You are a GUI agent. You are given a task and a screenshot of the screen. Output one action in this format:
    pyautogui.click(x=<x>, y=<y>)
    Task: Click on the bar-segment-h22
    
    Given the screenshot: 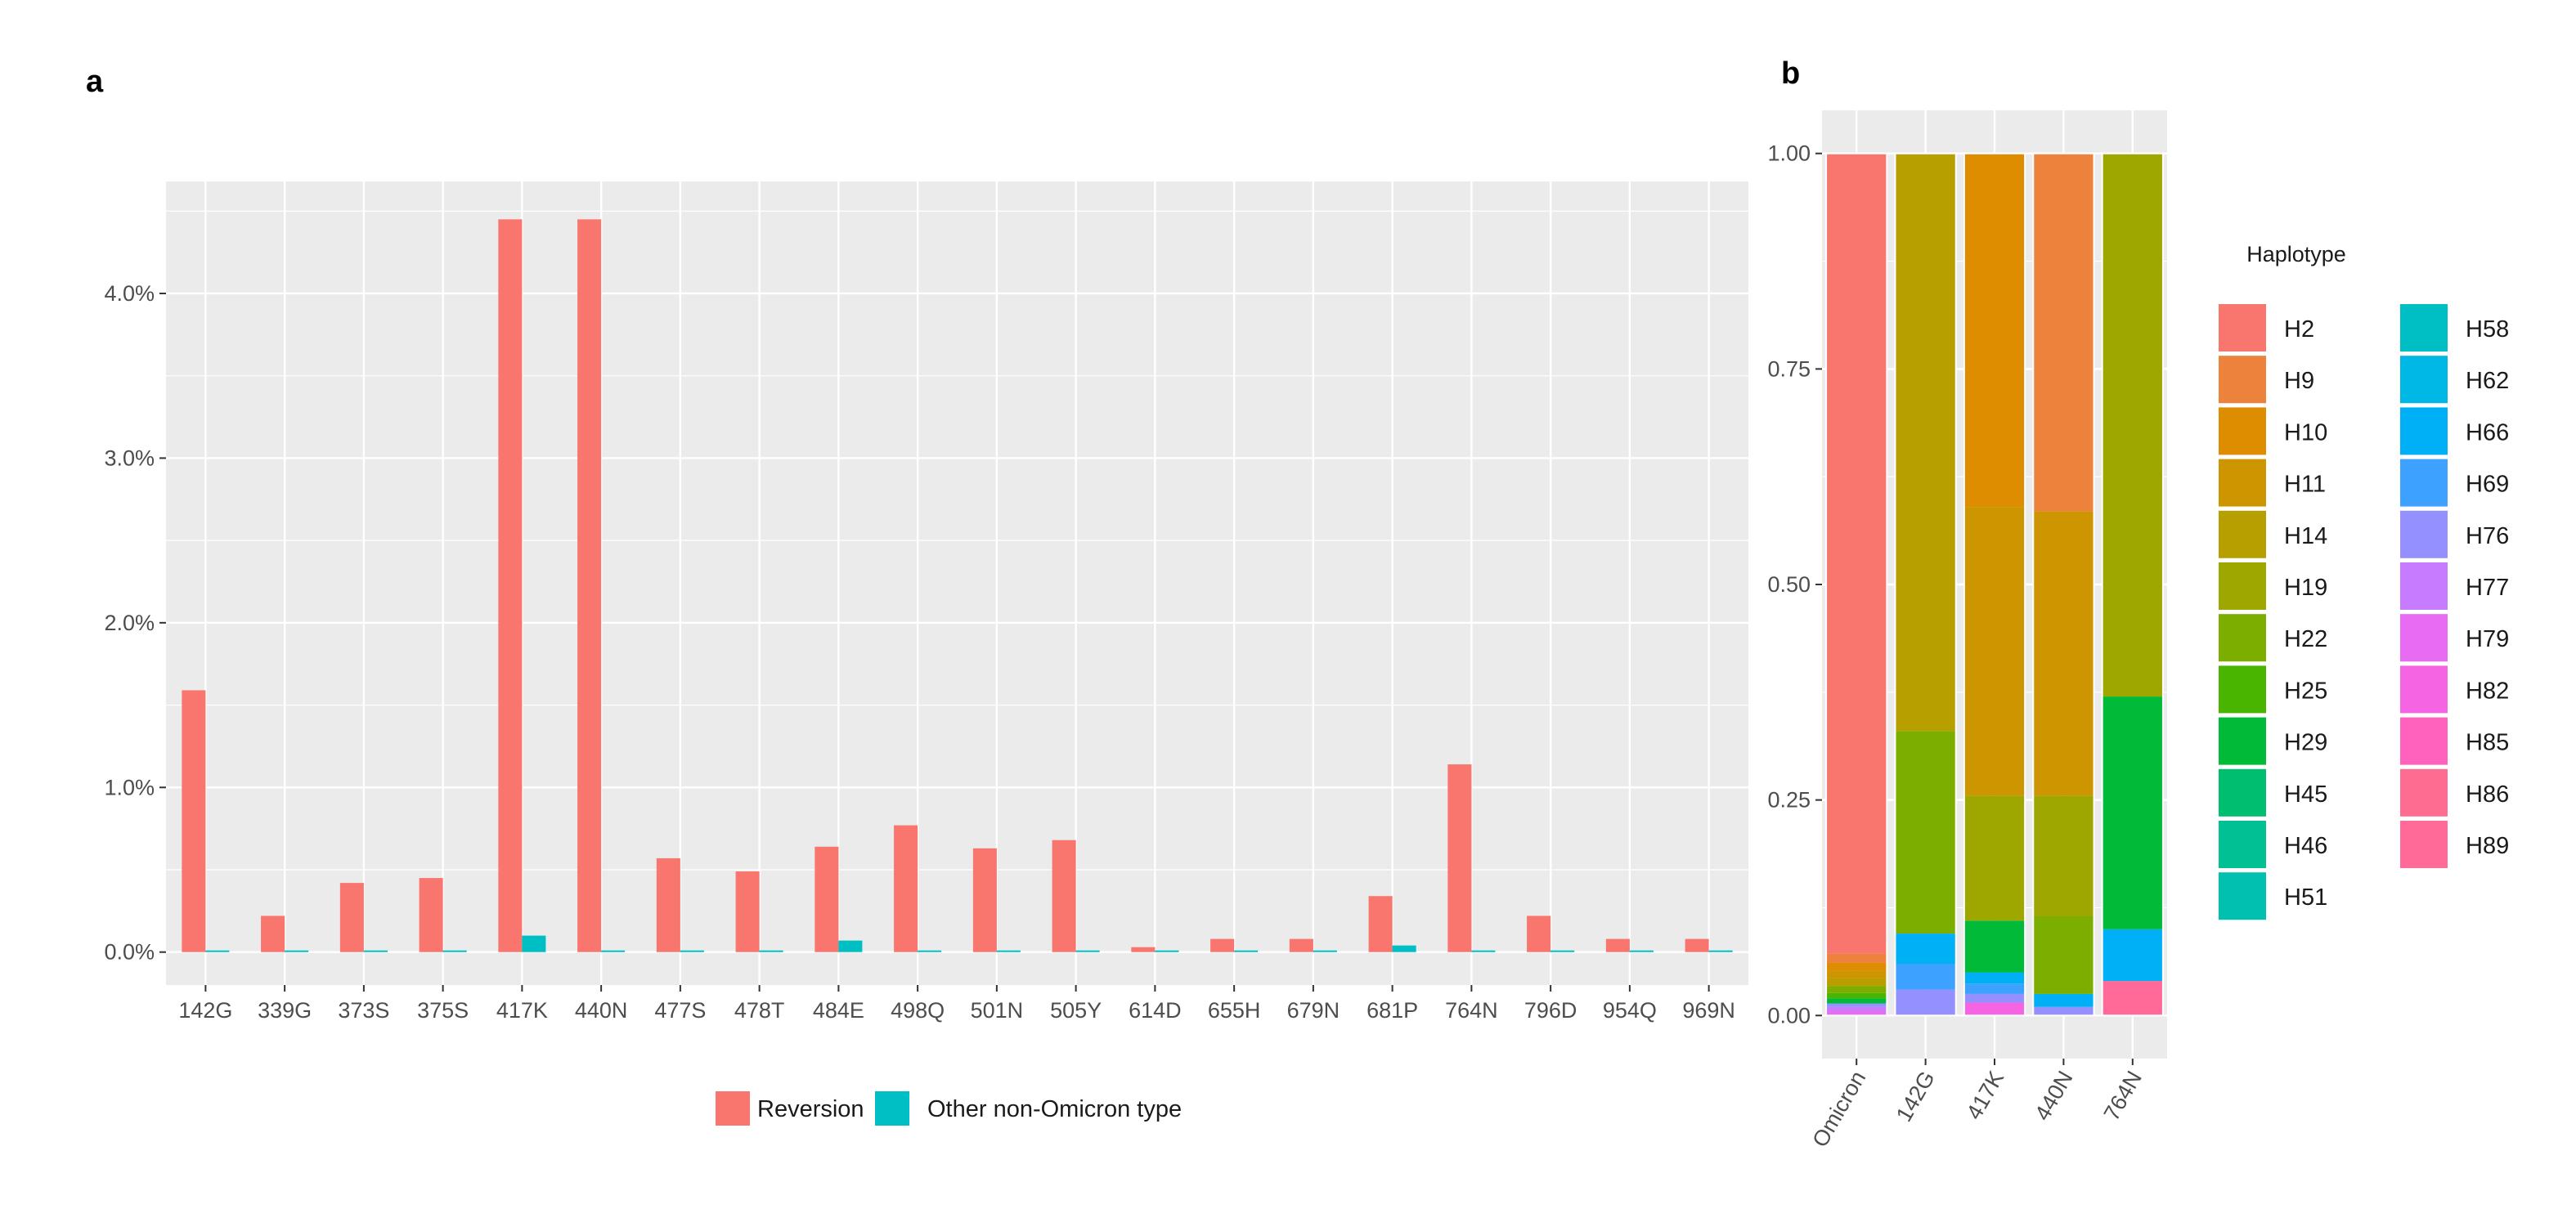 What is the action you would take?
    pyautogui.click(x=1925, y=832)
    